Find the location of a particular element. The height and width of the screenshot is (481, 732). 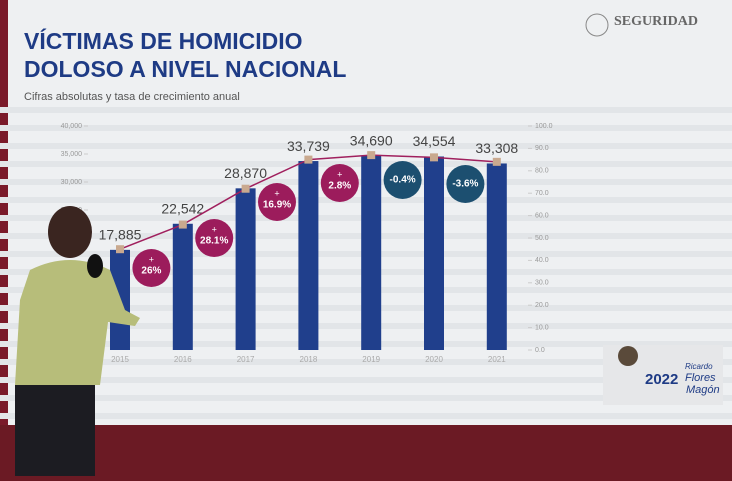

value-label: 34,554 is located at coordinates (434, 141).